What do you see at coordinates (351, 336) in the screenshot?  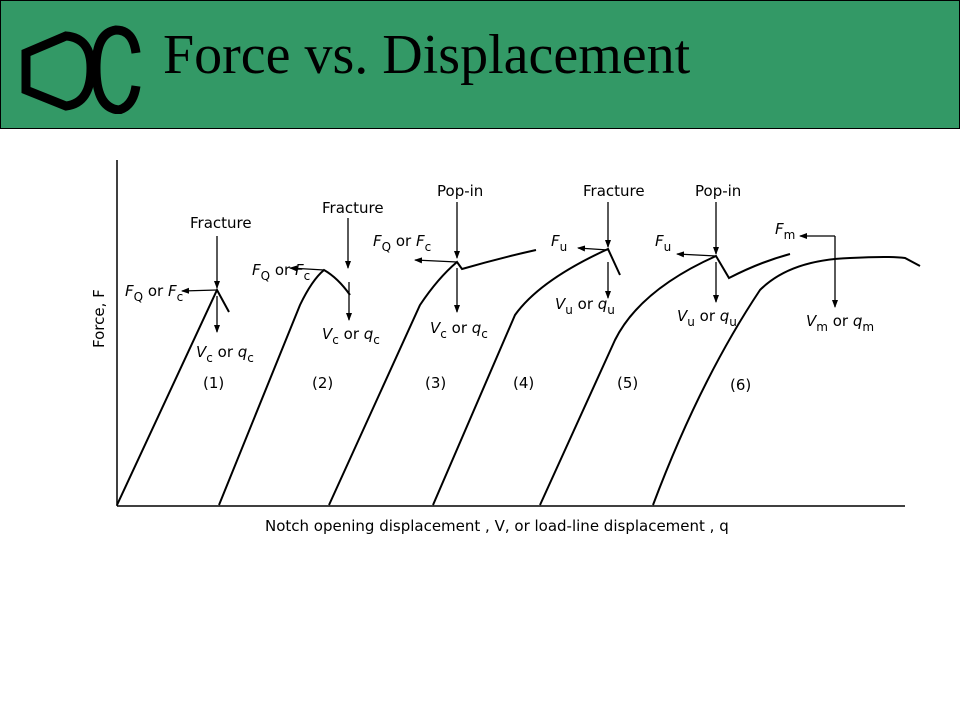 I see `disp-label-2: Vc or qc` at bounding box center [351, 336].